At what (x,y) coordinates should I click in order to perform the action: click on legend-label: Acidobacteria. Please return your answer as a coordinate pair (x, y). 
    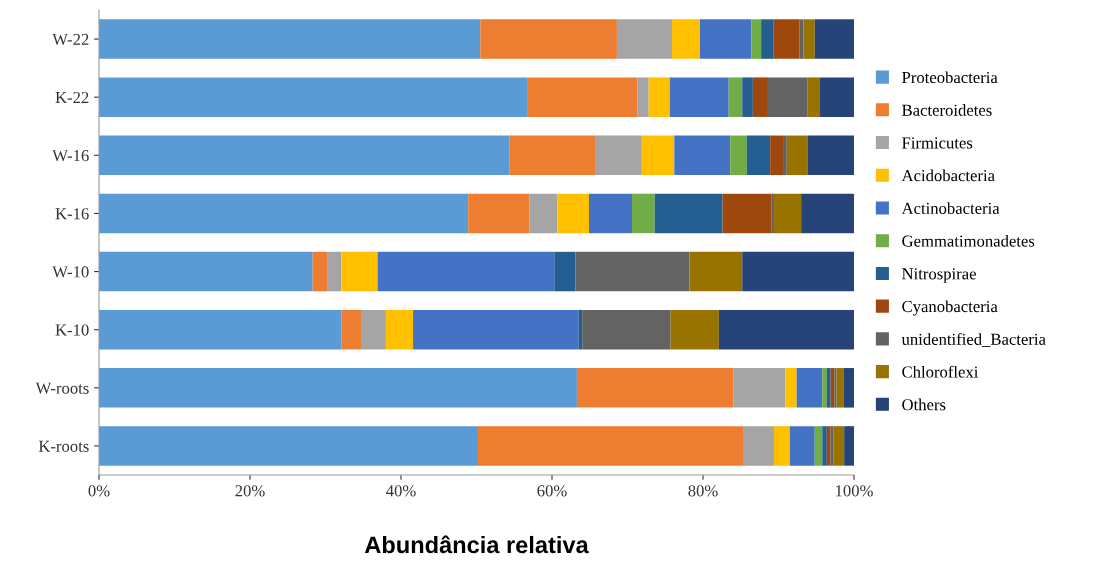
    Looking at the image, I should click on (948, 175).